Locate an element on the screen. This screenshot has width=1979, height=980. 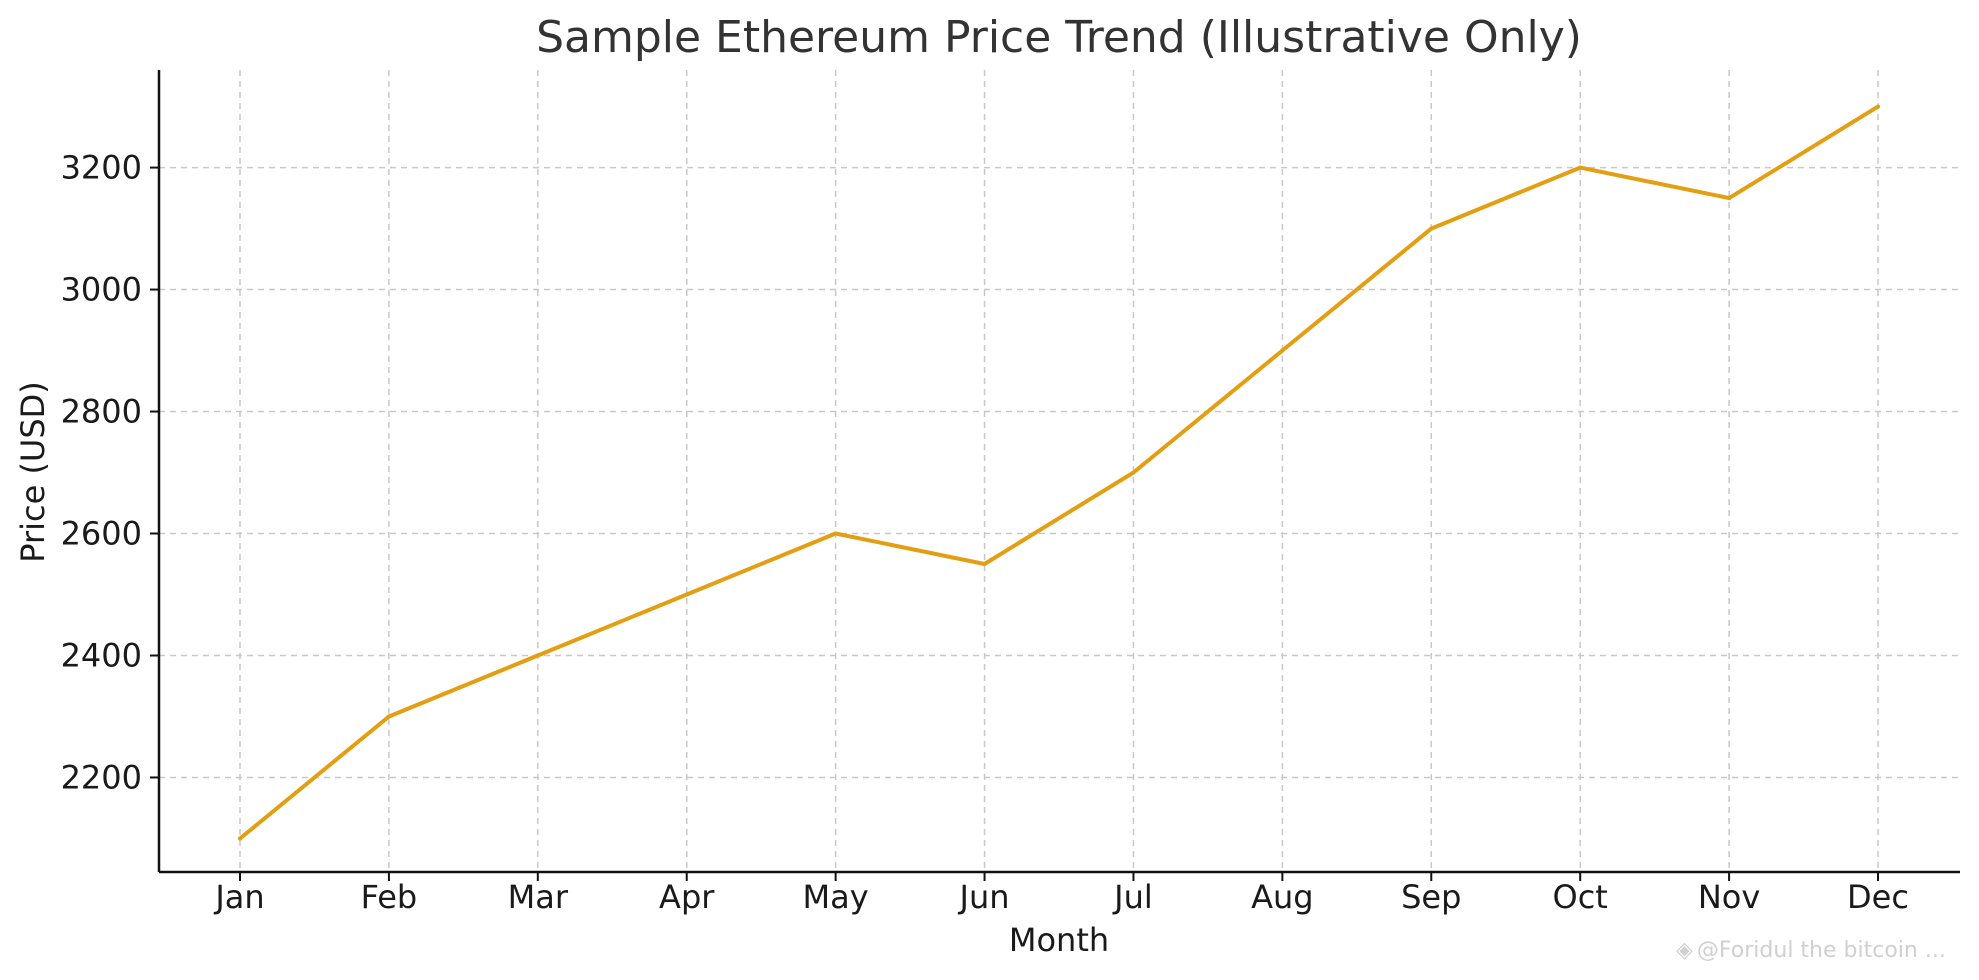
y-tick-label: 2600 is located at coordinates (101, 534).